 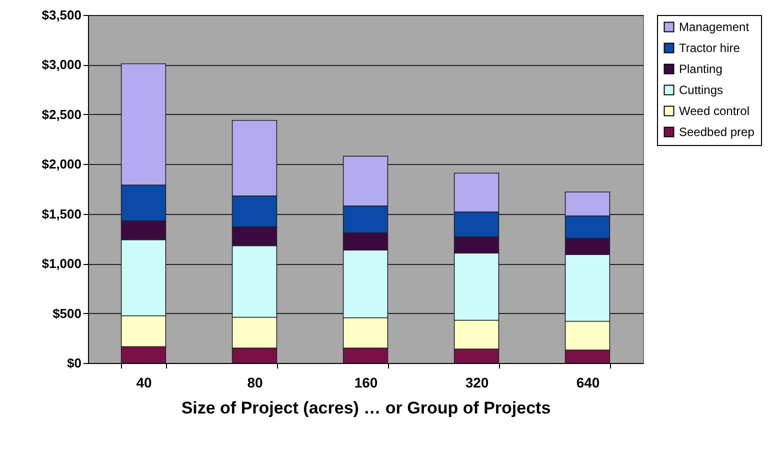 What do you see at coordinates (477, 382) in the screenshot?
I see `x-tick-label: 320` at bounding box center [477, 382].